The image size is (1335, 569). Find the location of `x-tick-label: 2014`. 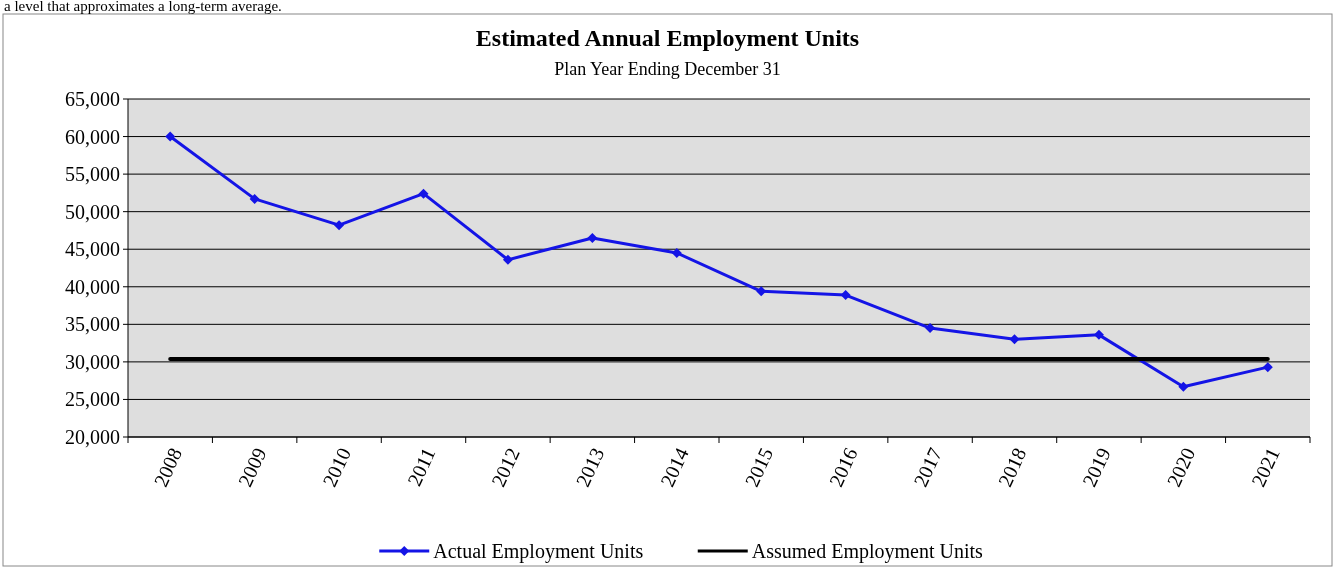

x-tick-label: 2014 is located at coordinates (674, 467).